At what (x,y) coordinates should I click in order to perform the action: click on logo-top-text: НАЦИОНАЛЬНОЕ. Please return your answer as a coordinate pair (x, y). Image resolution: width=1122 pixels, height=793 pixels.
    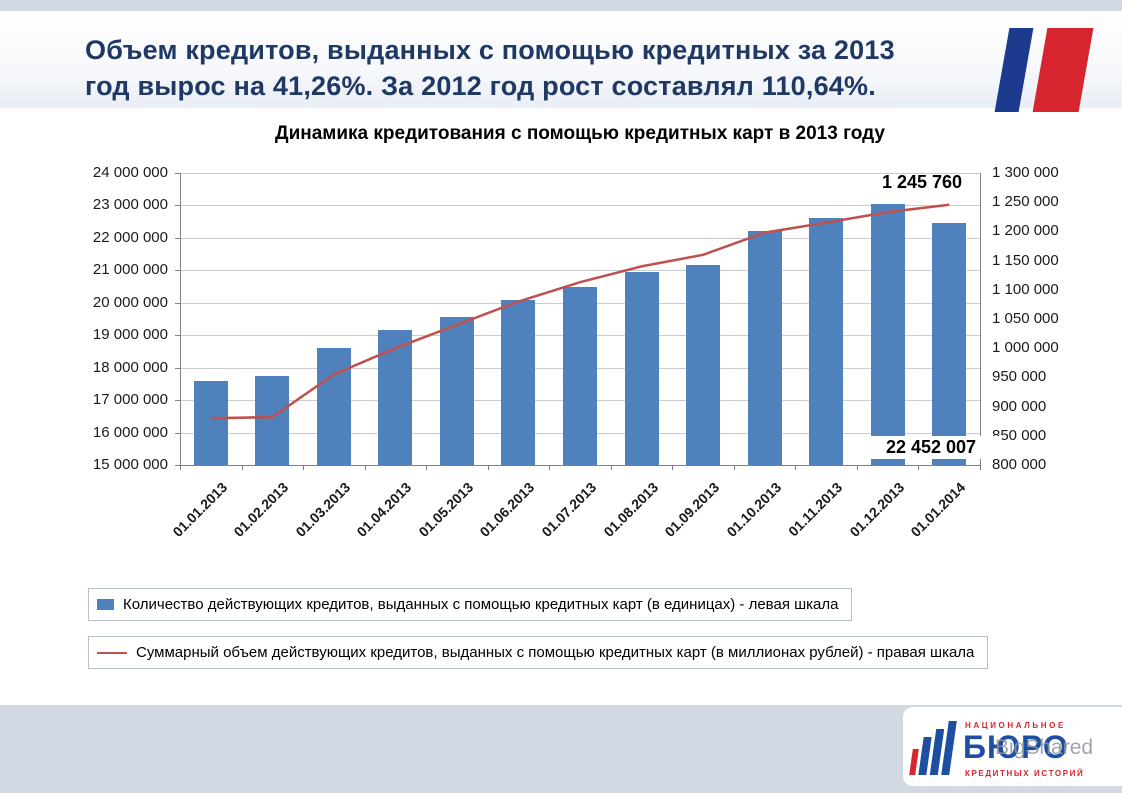
    Looking at the image, I should click on (1015, 725).